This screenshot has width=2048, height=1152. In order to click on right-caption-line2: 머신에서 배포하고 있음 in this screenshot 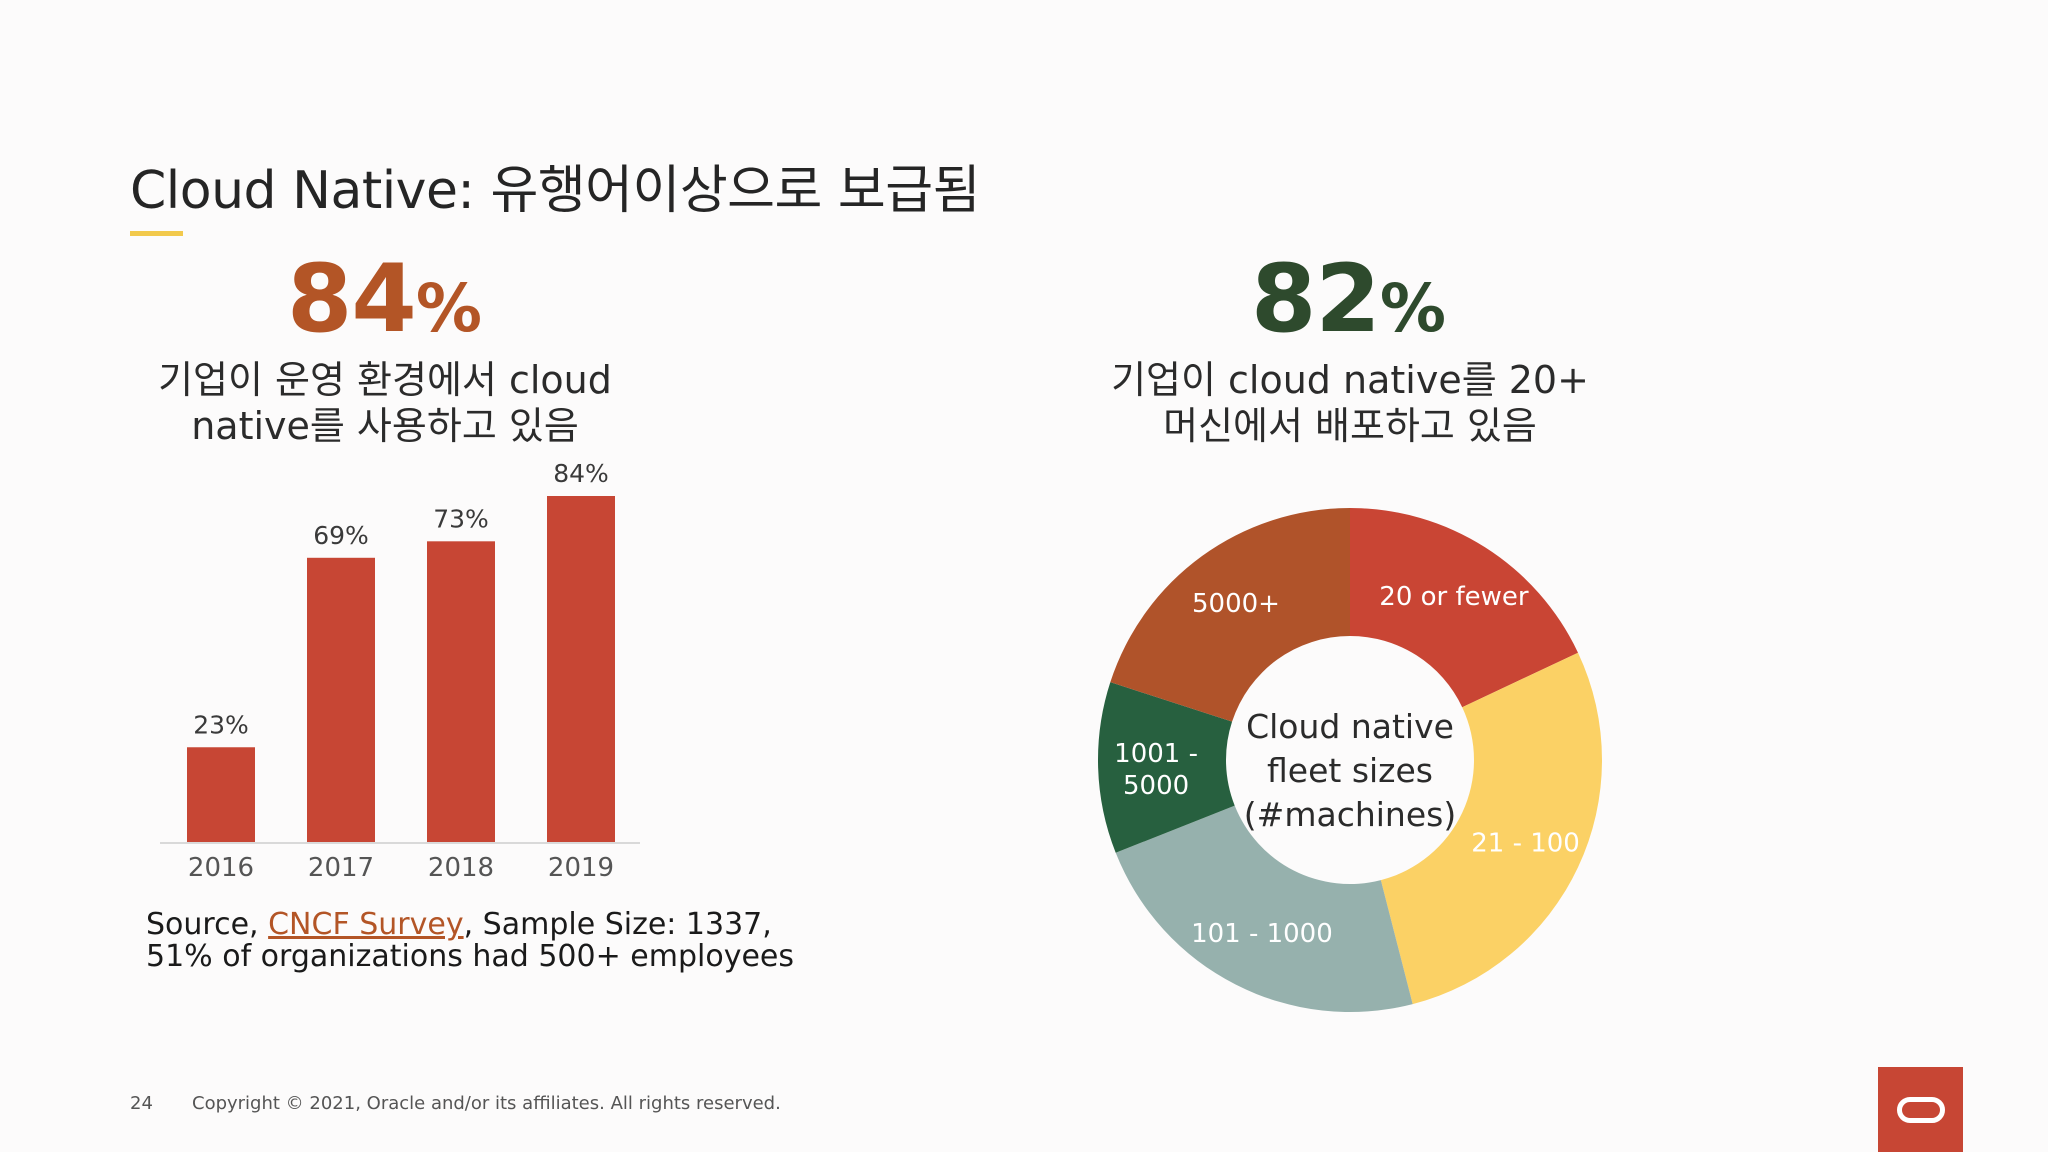, I will do `click(1350, 426)`.